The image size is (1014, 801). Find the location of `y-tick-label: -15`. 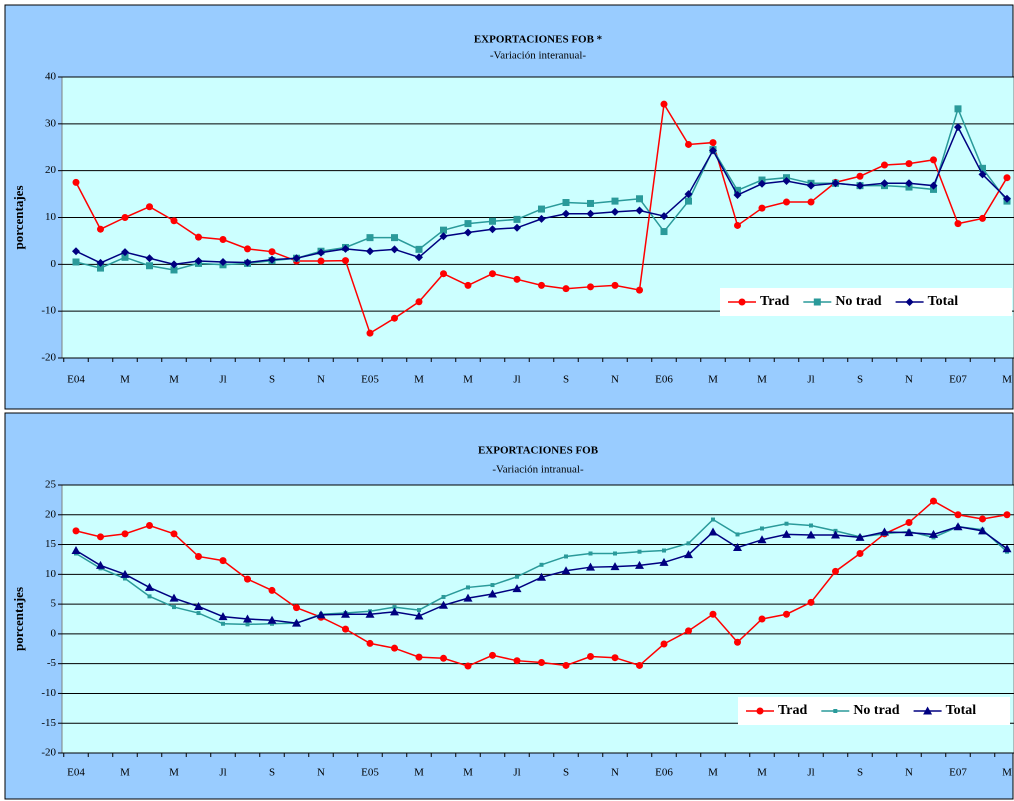

y-tick-label: -15 is located at coordinates (48, 723).